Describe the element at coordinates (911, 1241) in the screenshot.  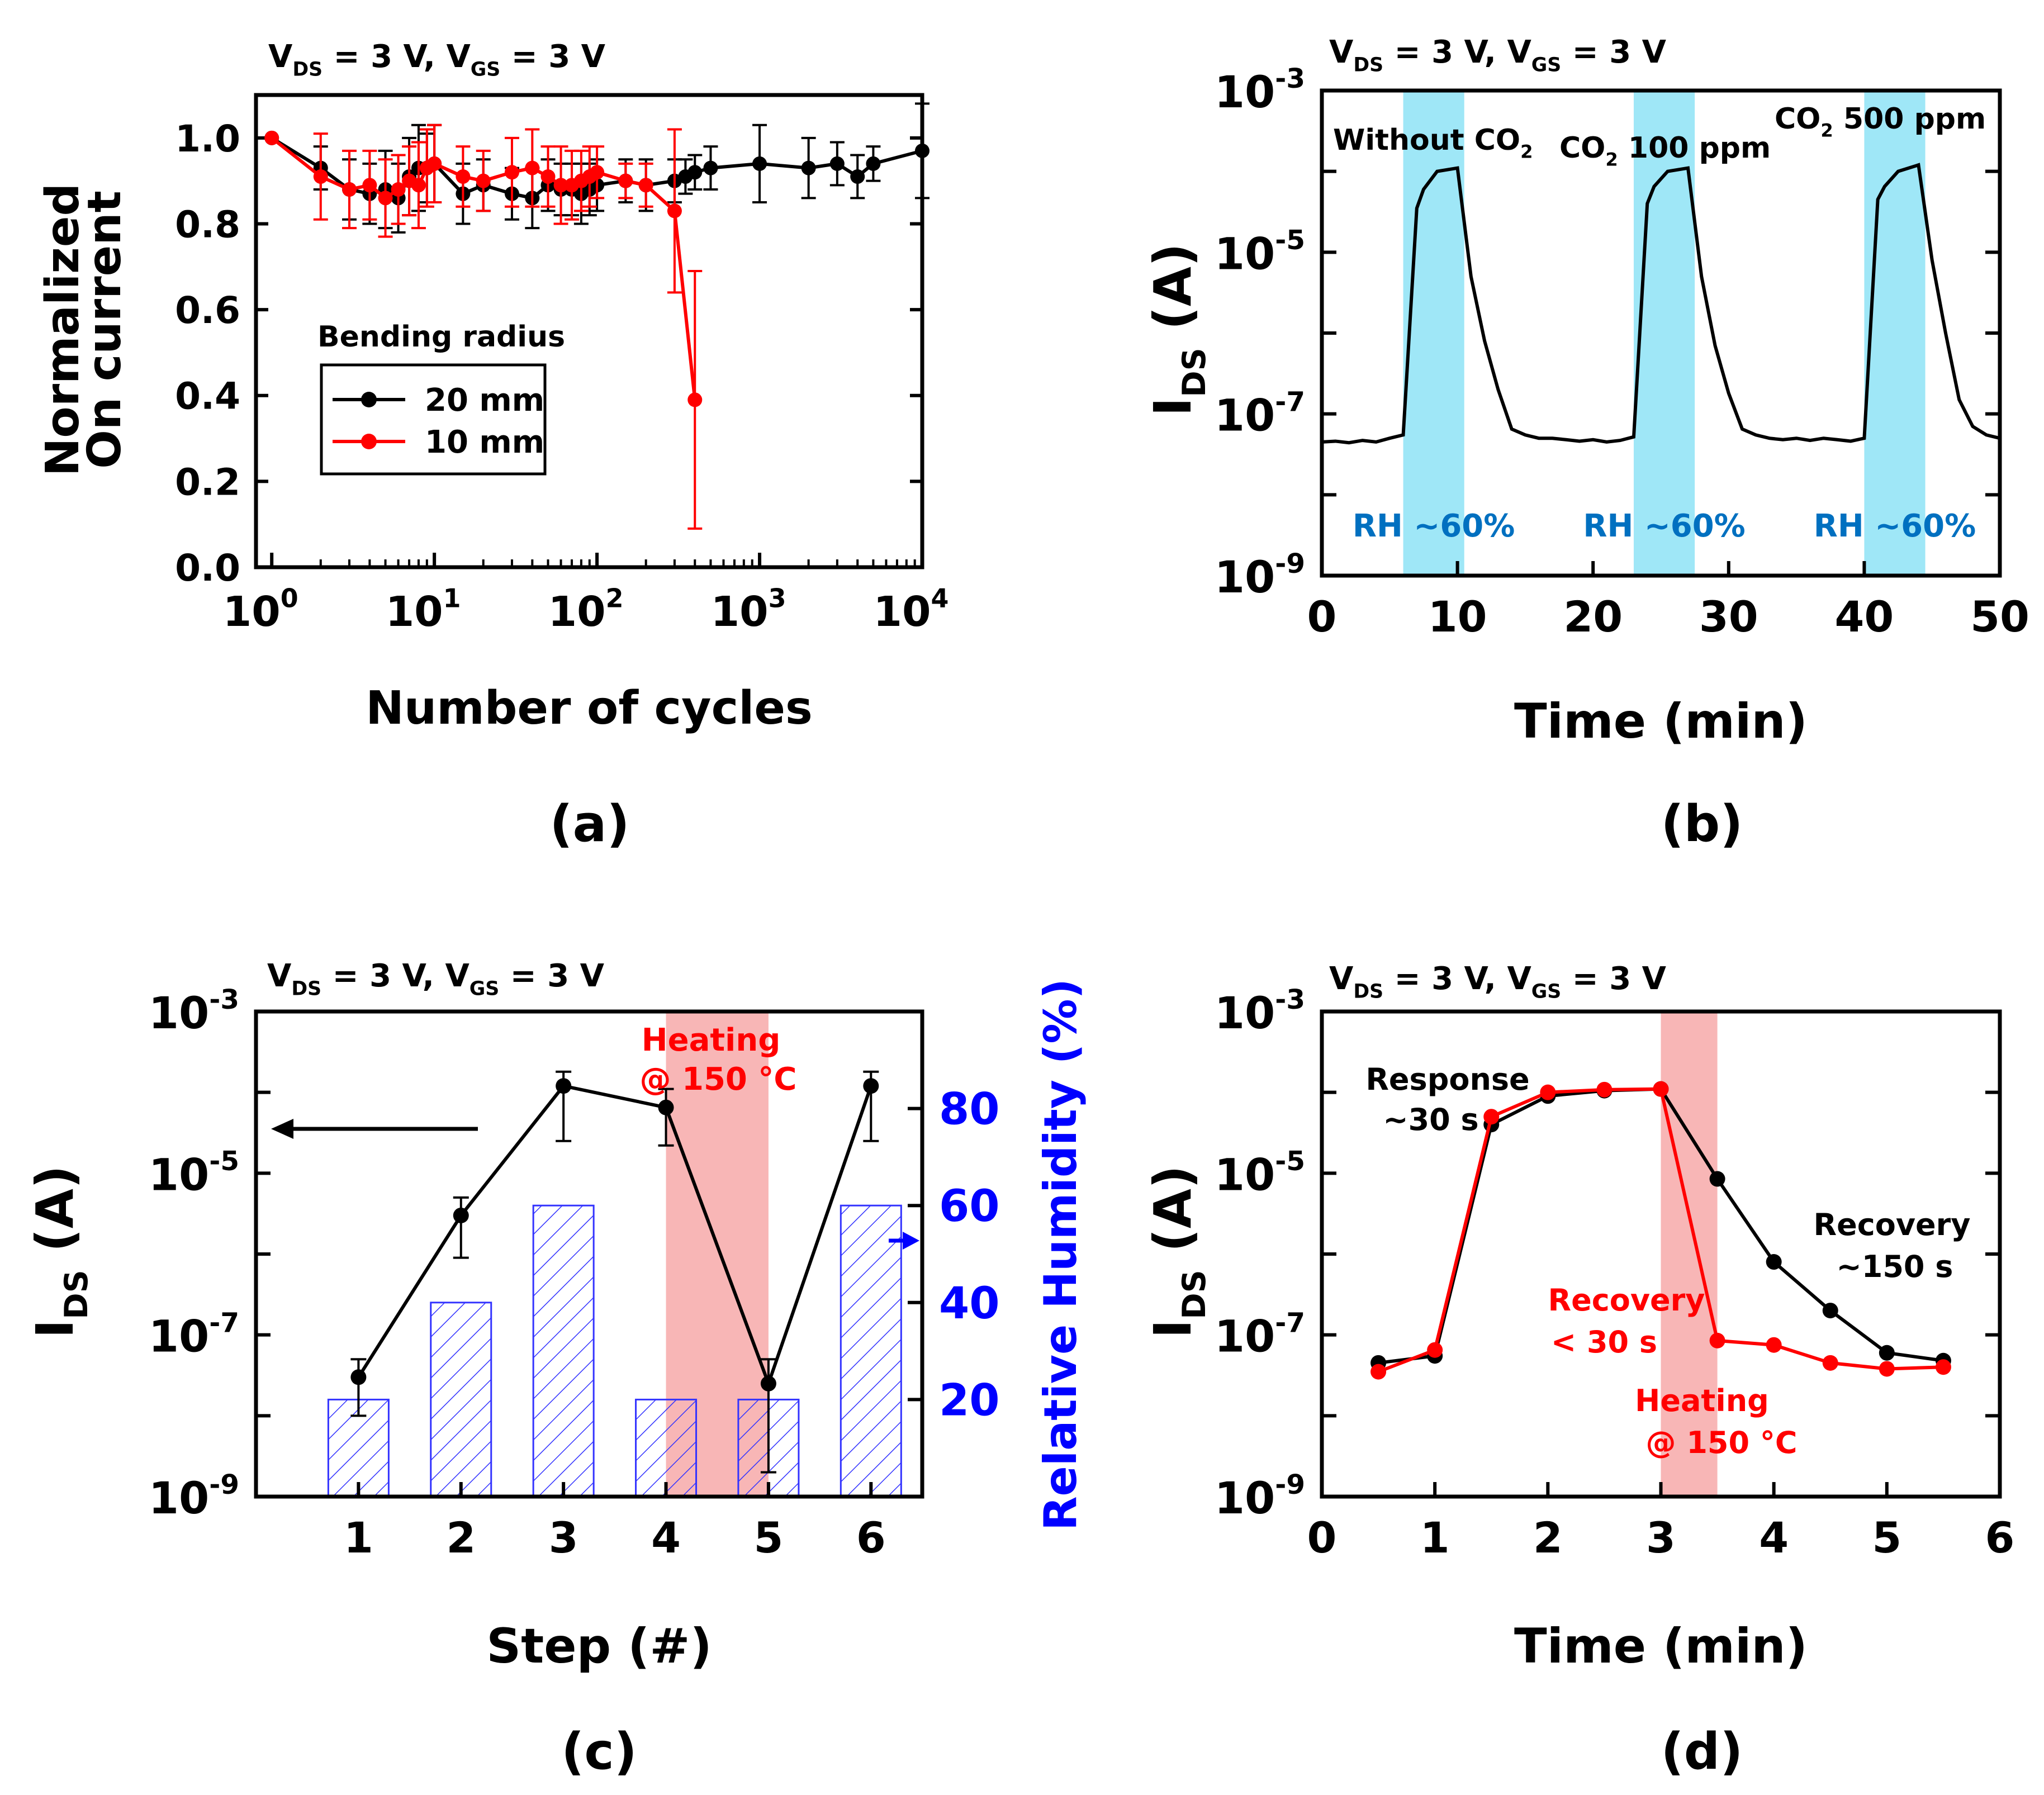
I see `arrow-right-head-c` at that location.